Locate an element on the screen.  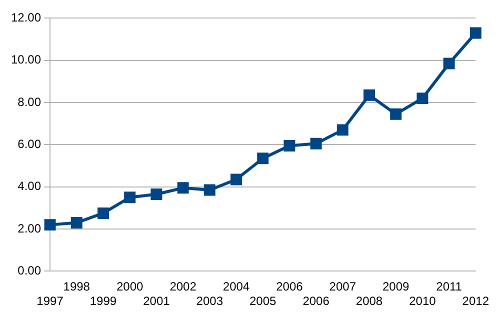
x-tick-label: 2001 is located at coordinates (156, 301).